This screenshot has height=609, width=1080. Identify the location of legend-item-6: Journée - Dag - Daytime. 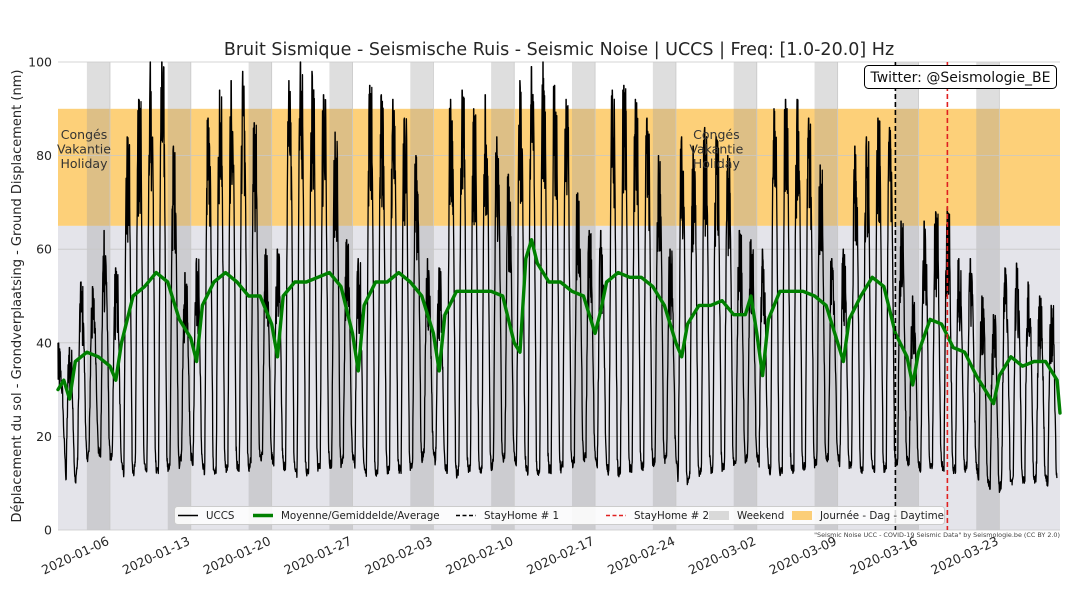
(868, 516).